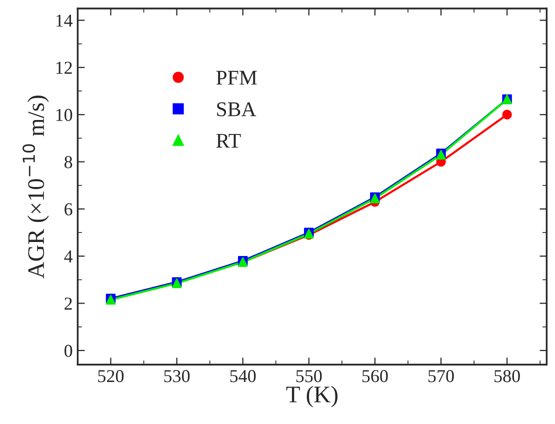  What do you see at coordinates (312, 397) in the screenshot?
I see `x-axis-title: T (K)` at bounding box center [312, 397].